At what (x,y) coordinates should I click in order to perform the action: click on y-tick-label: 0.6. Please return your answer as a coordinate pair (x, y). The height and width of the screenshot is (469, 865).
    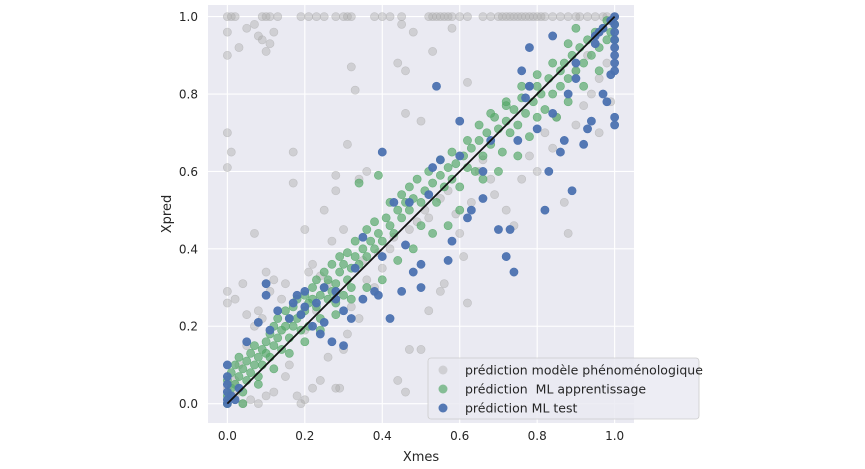
    Looking at the image, I should click on (188, 172).